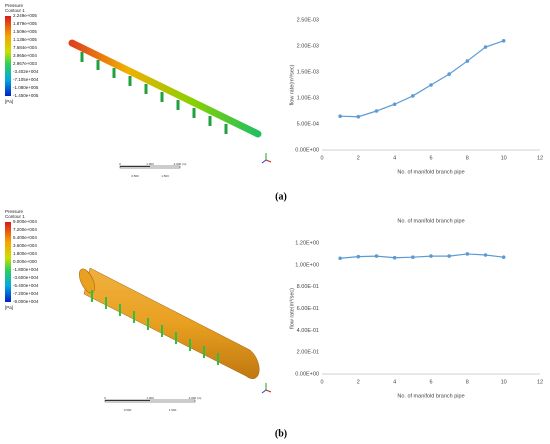 The image size is (550, 444). What do you see at coordinates (307, 243) in the screenshot?
I see `y-tick-label: 1.20E+00` at bounding box center [307, 243].